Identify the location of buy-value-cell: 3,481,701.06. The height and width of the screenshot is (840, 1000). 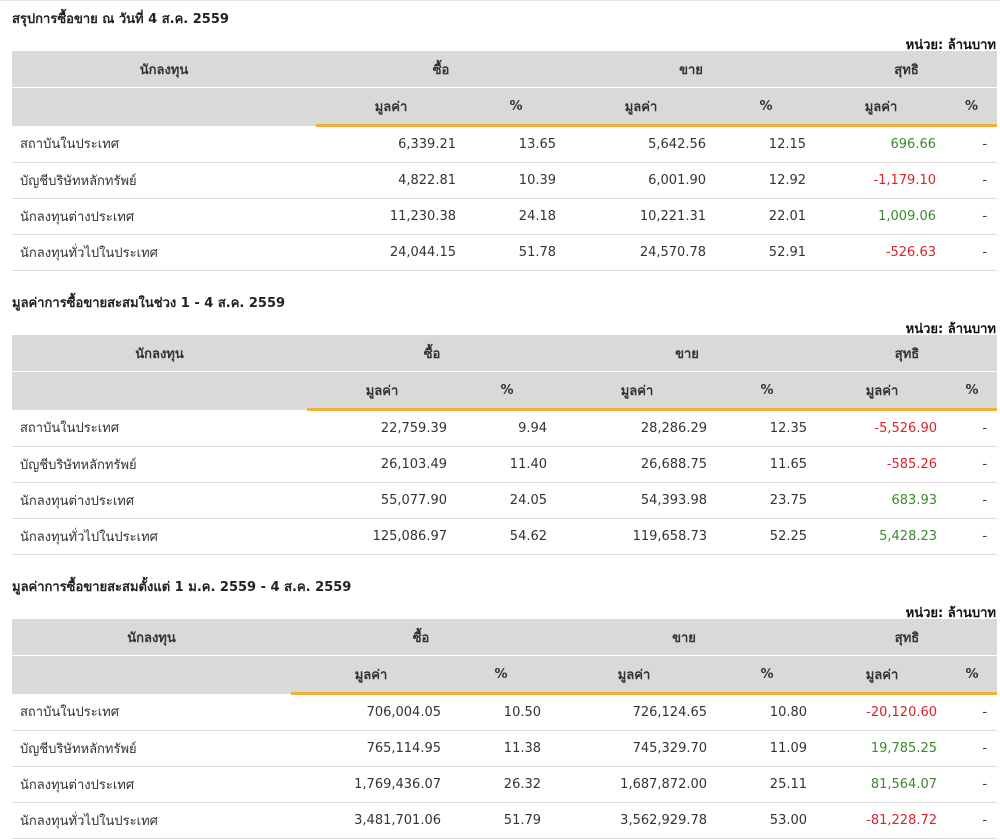
(371, 820).